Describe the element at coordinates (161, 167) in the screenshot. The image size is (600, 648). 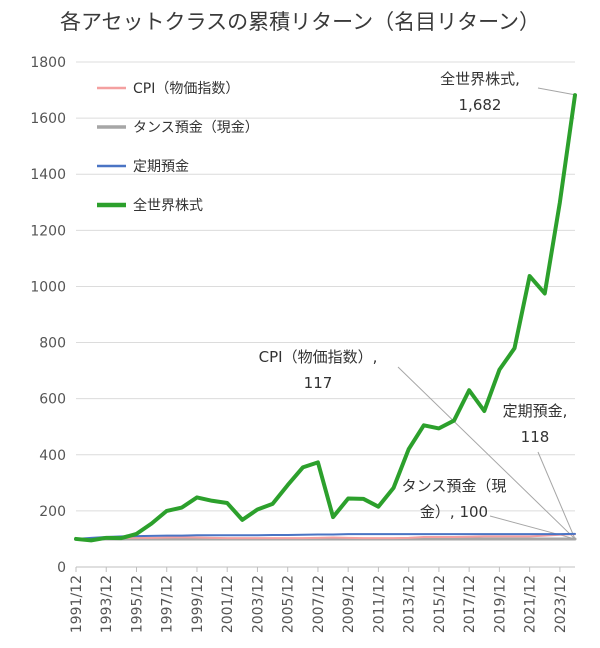
I see `legend-label-time-deposit: 定期預金` at that location.